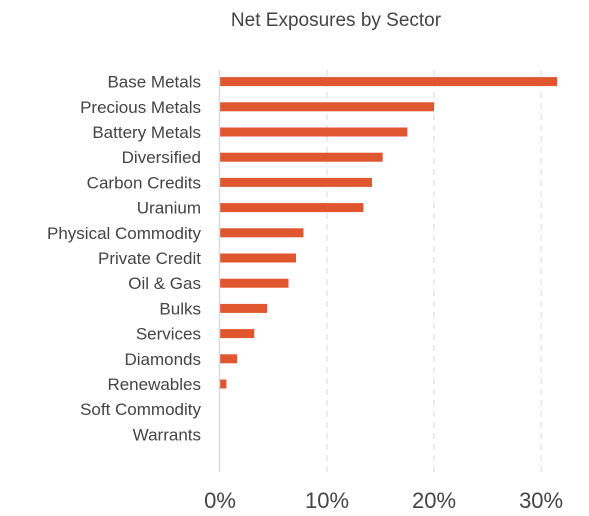 This screenshot has width=589, height=516. What do you see at coordinates (169, 208) in the screenshot?
I see `category-label: Uranium` at bounding box center [169, 208].